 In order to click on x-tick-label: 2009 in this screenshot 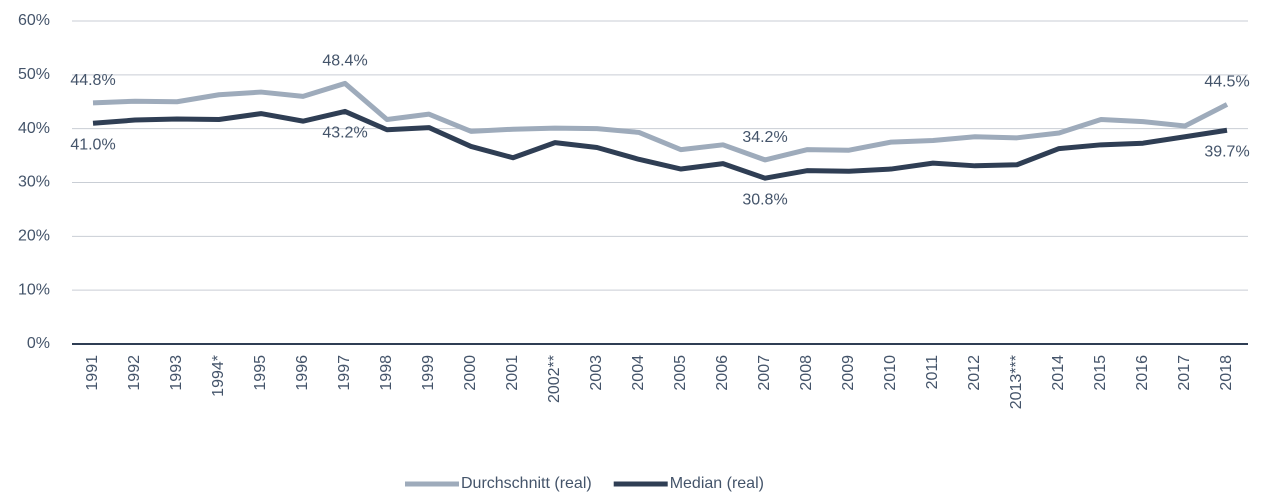, I will do `click(848, 373)`.